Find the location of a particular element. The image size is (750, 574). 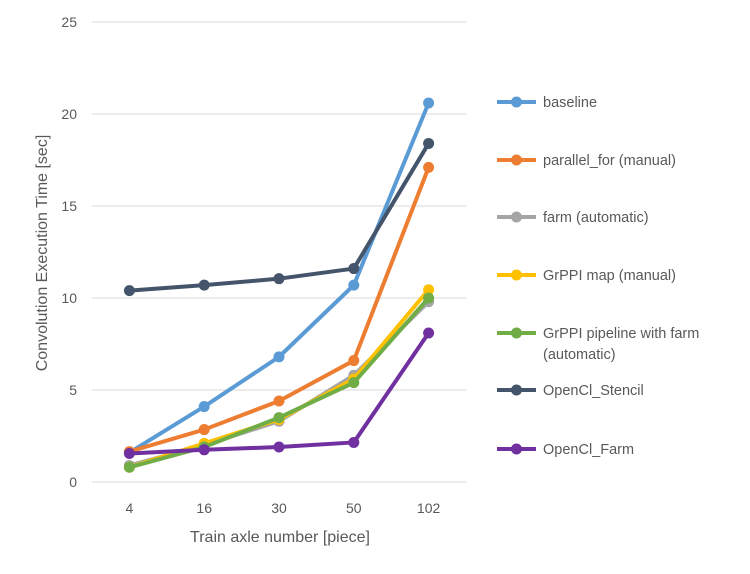

y-axis-title: Convolution Execution Time [sec] is located at coordinates (42, 253).